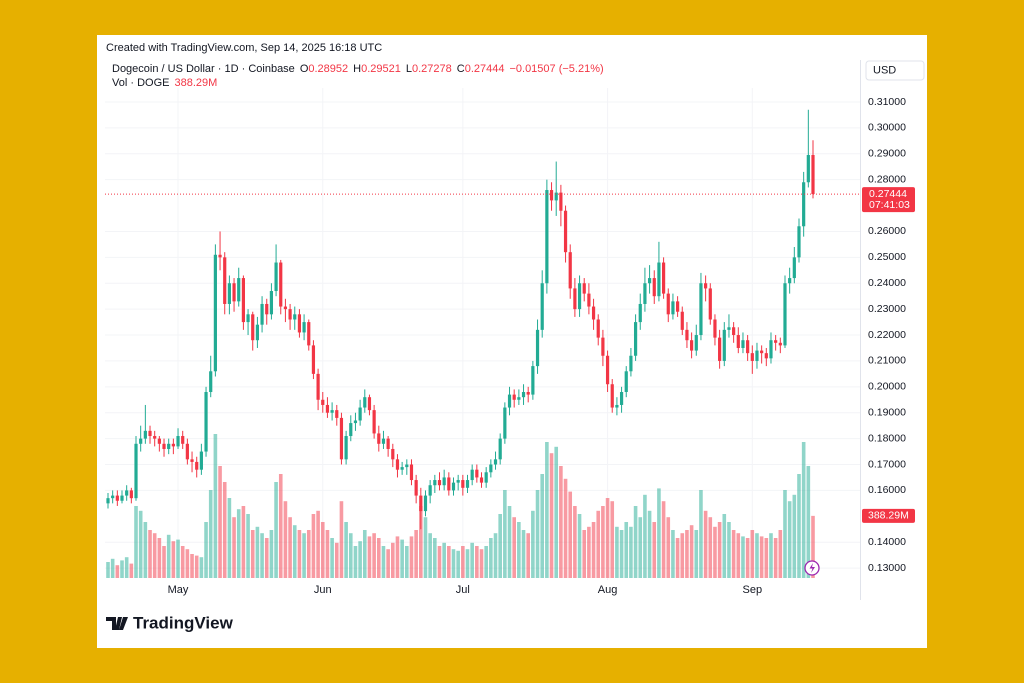 The width and height of the screenshot is (1024, 683). Describe the element at coordinates (887, 361) in the screenshot. I see `y-tick-label: 0.21000` at that location.